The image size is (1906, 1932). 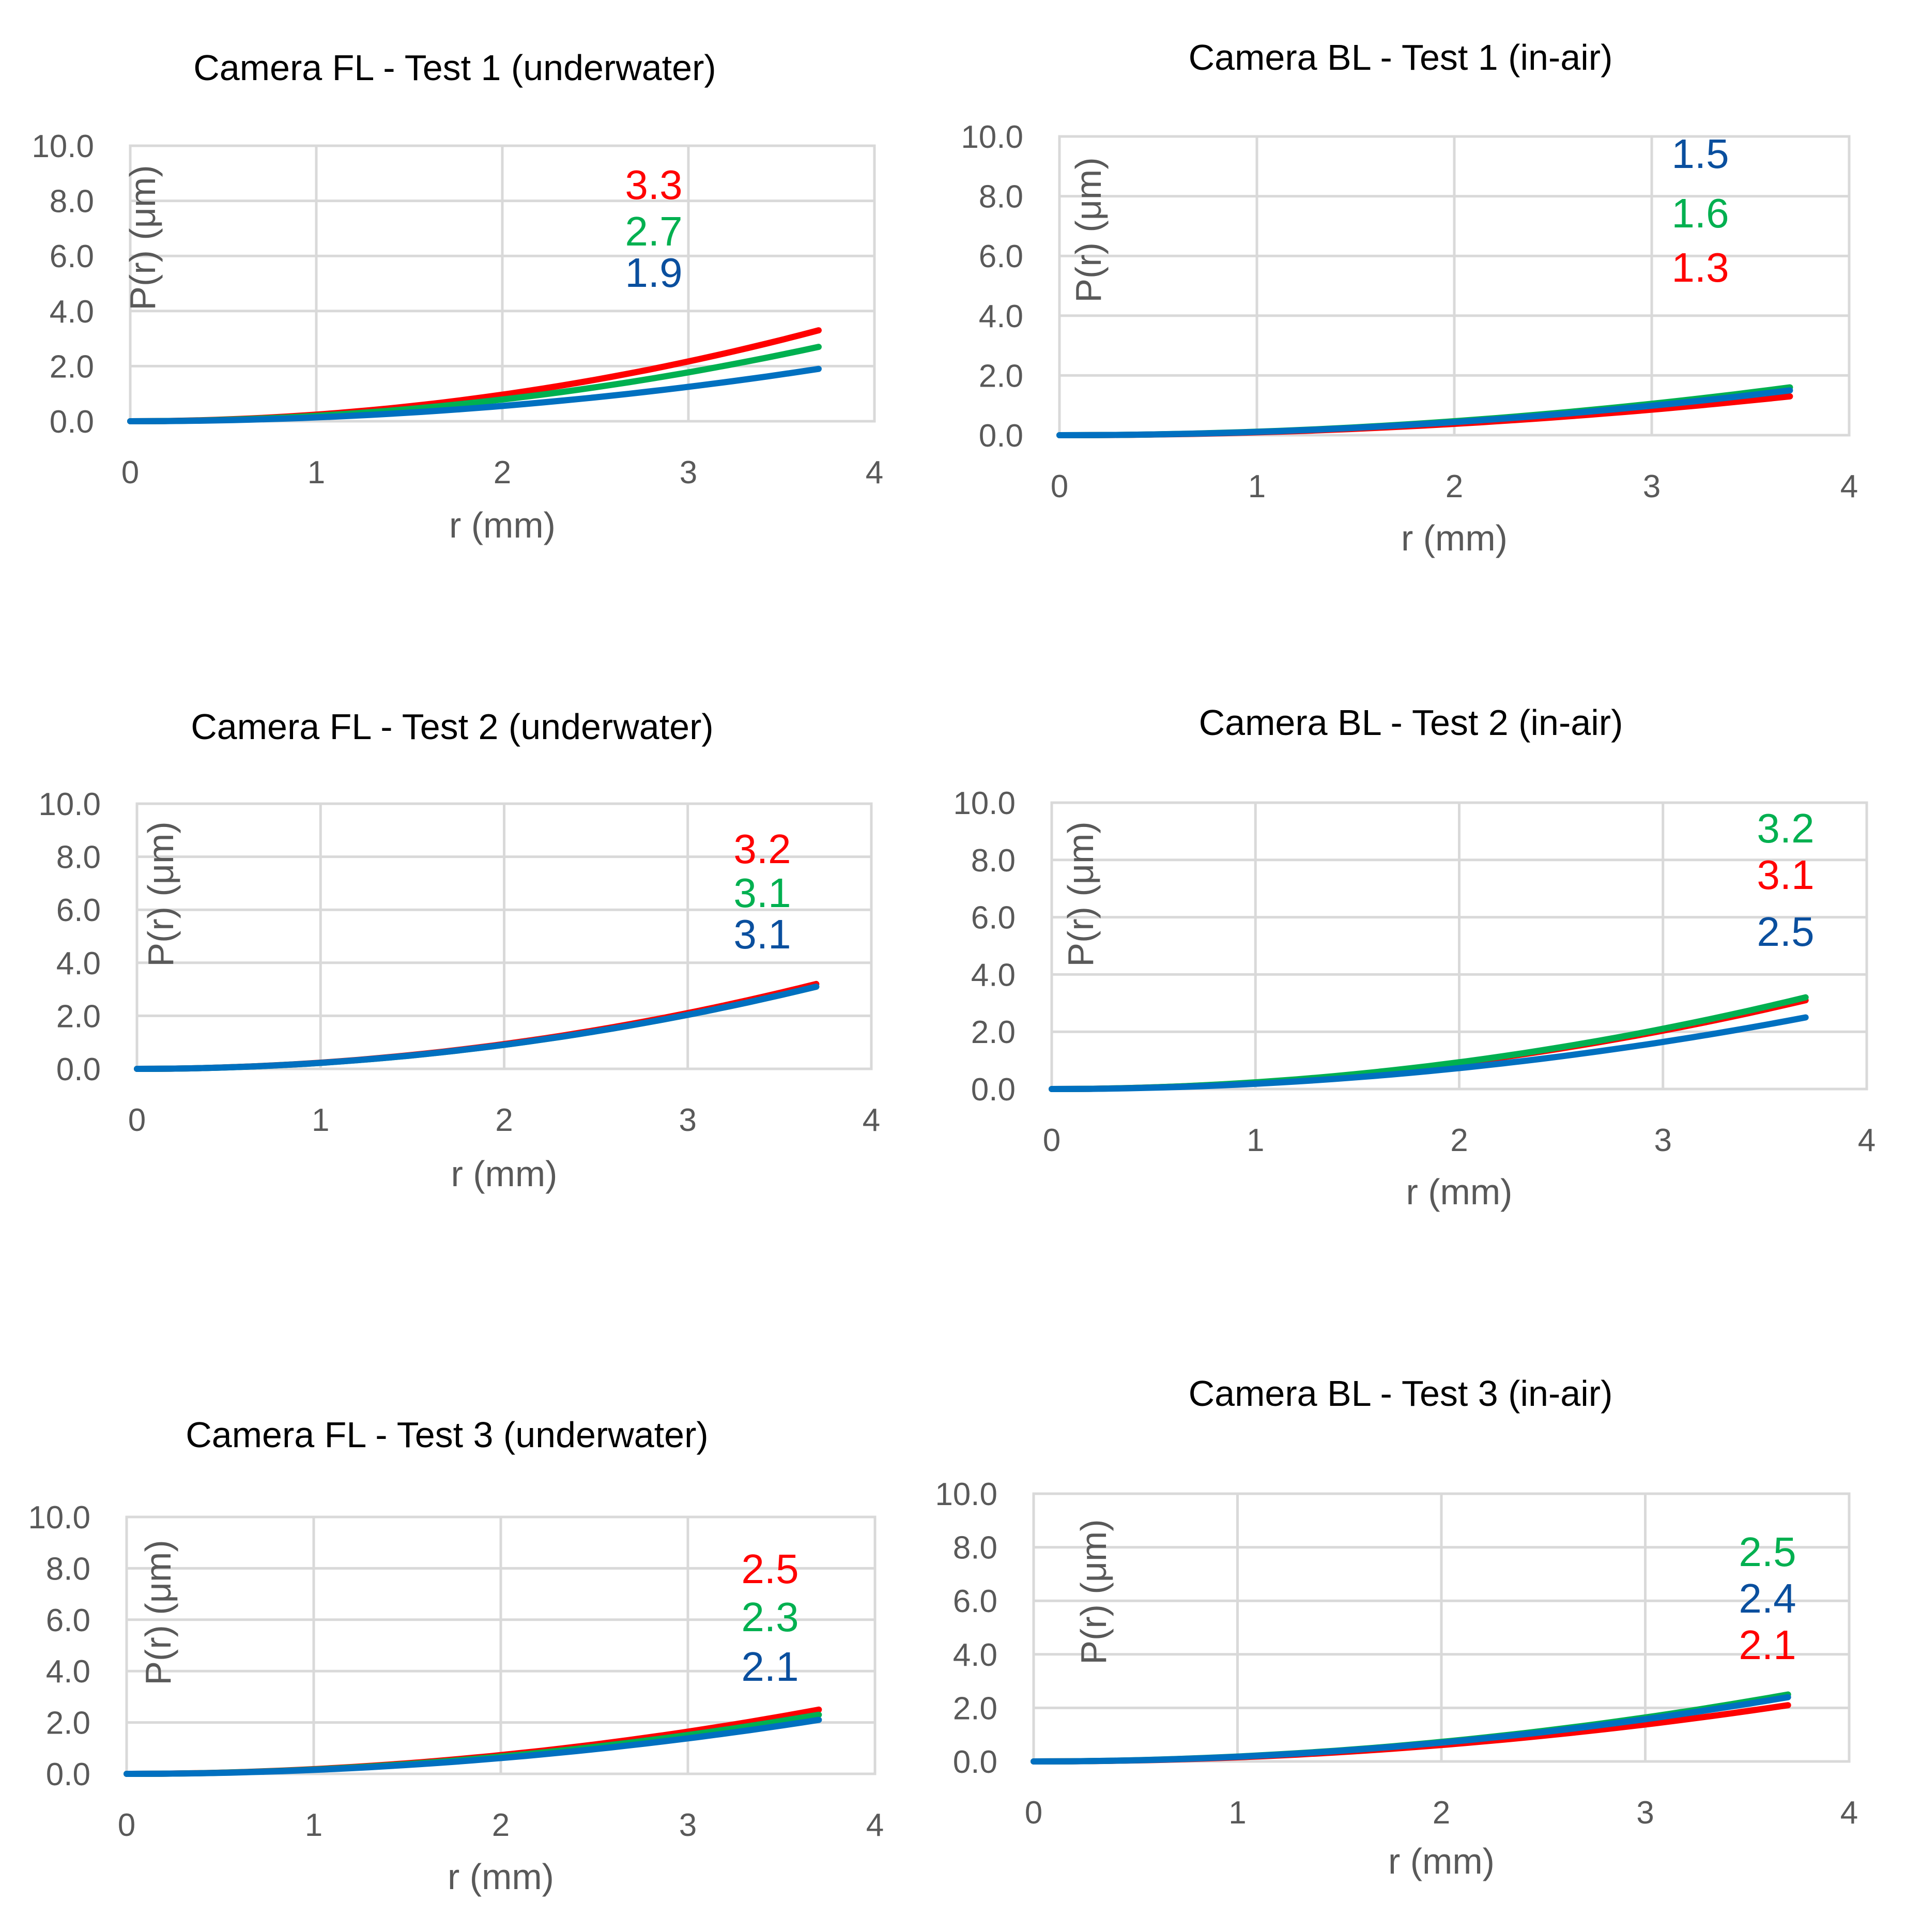 What do you see at coordinates (762, 893) in the screenshot?
I see `data-label-green: 3.1` at bounding box center [762, 893].